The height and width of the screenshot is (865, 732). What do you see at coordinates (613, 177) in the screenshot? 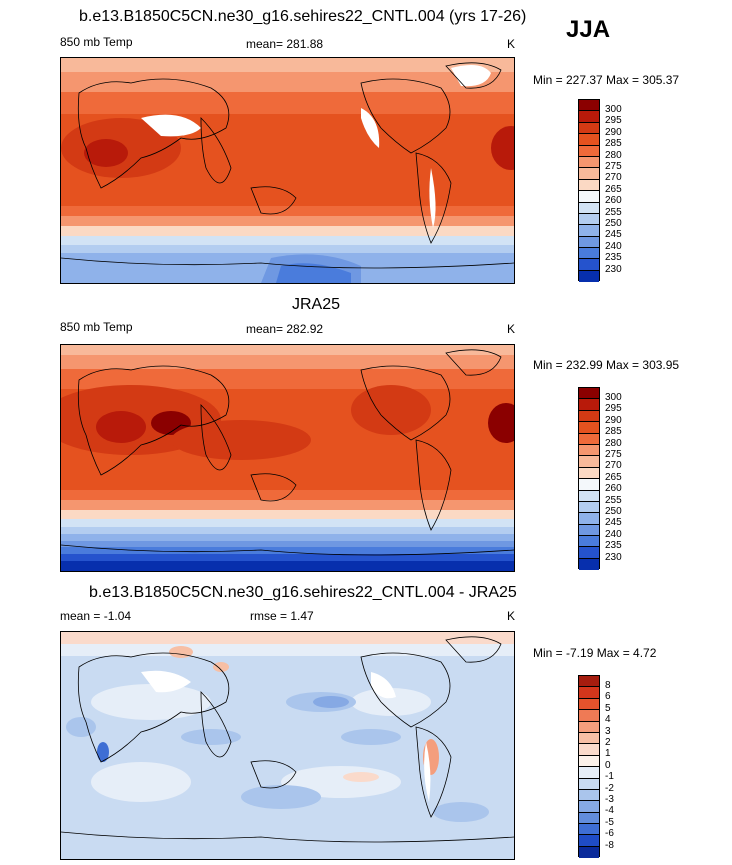
I see `panel1-colorbar-tick: 270` at bounding box center [613, 177].